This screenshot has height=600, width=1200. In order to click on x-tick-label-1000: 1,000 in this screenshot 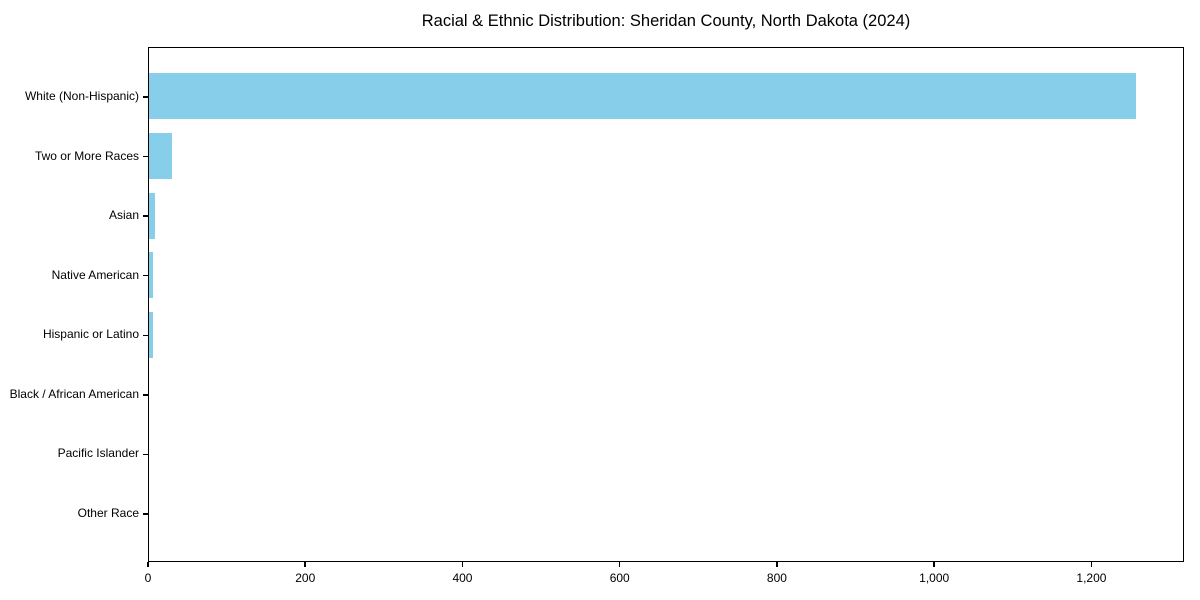, I will do `click(934, 578)`.